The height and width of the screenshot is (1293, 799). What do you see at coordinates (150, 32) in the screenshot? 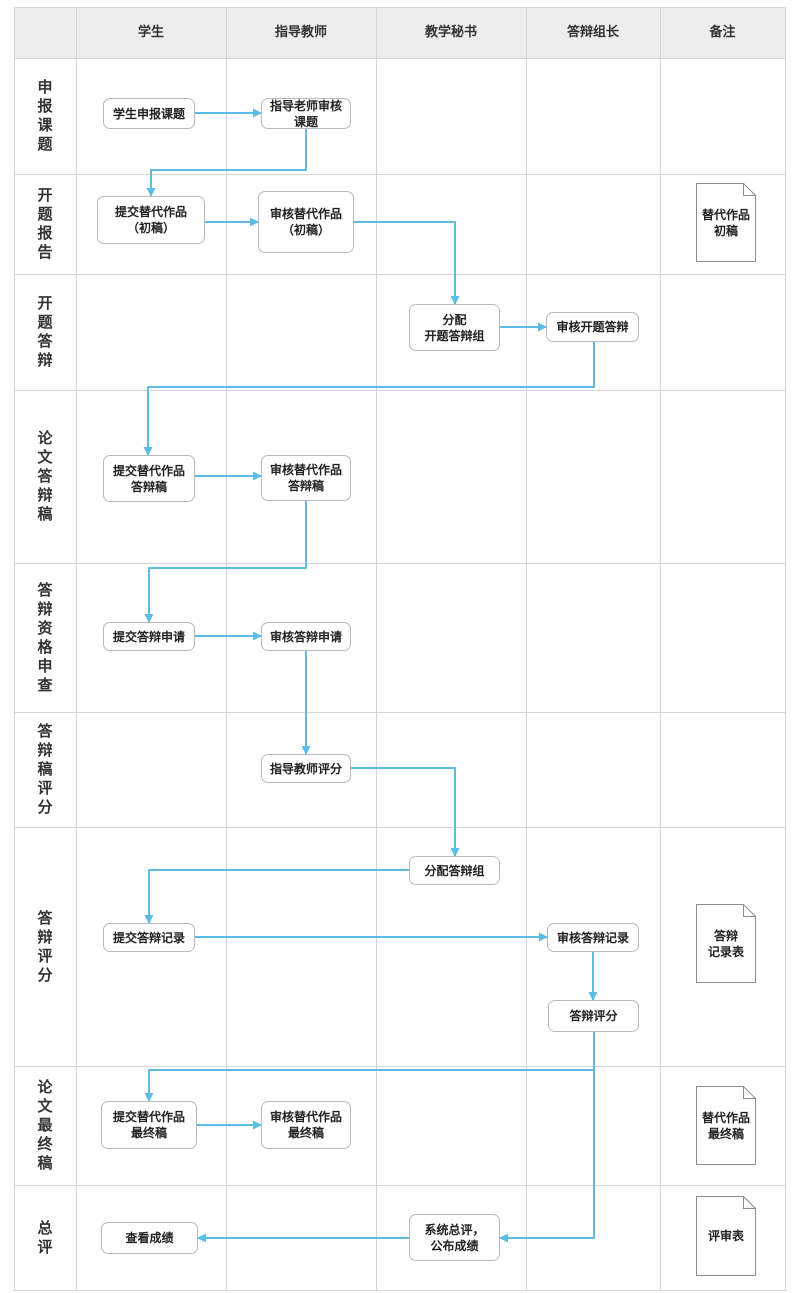
I see `column-header-student: 学生` at bounding box center [150, 32].